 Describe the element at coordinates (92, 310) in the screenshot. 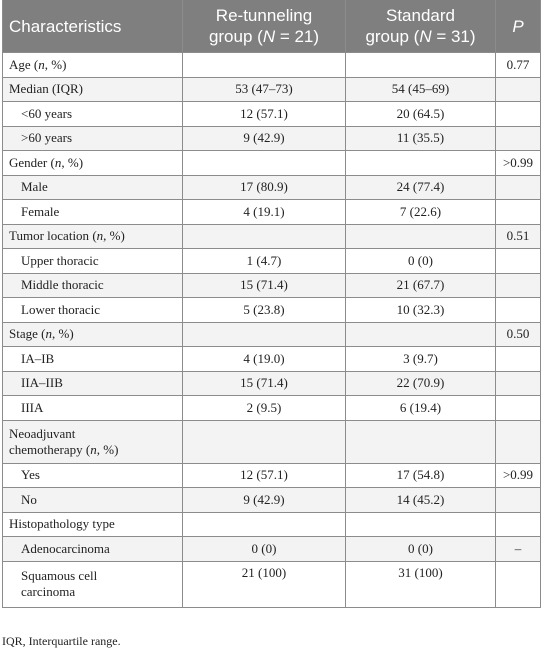

I see `row-label: Lower thoracic` at that location.